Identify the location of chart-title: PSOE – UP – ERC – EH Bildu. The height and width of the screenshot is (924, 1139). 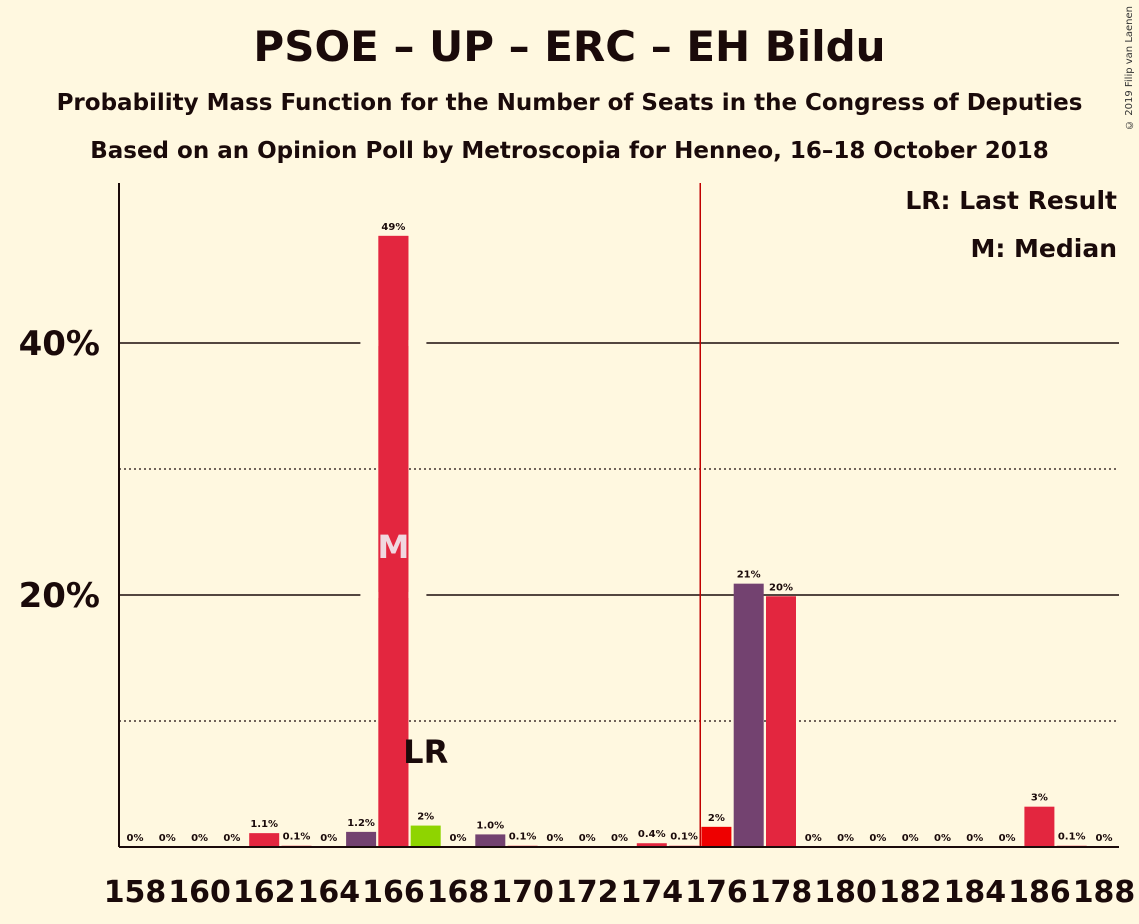
(569, 46).